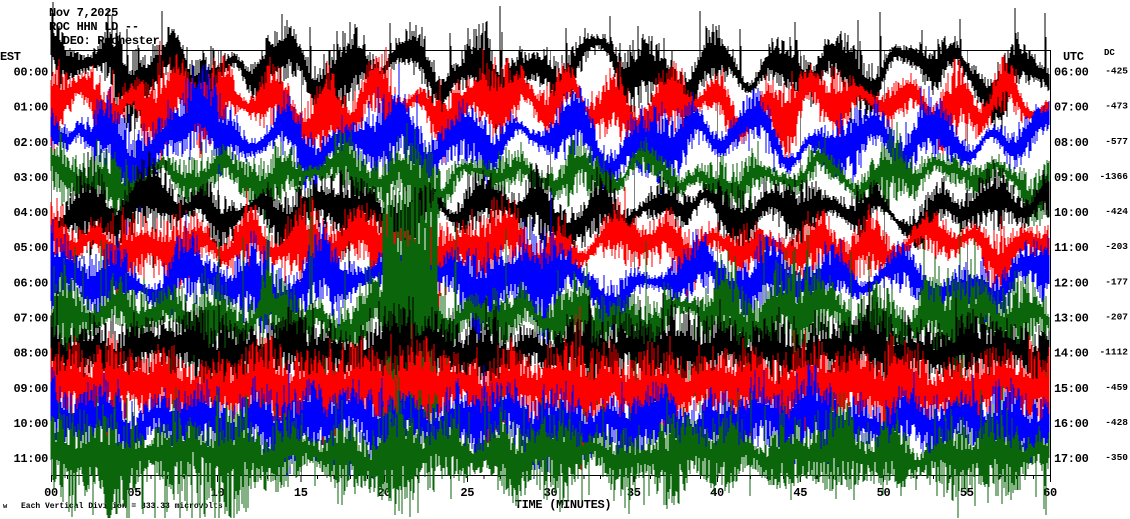 This screenshot has height=519, width=1130. What do you see at coordinates (104, 41) in the screenshot?
I see `svg-text: (LDEO: Rochester` at bounding box center [104, 41].